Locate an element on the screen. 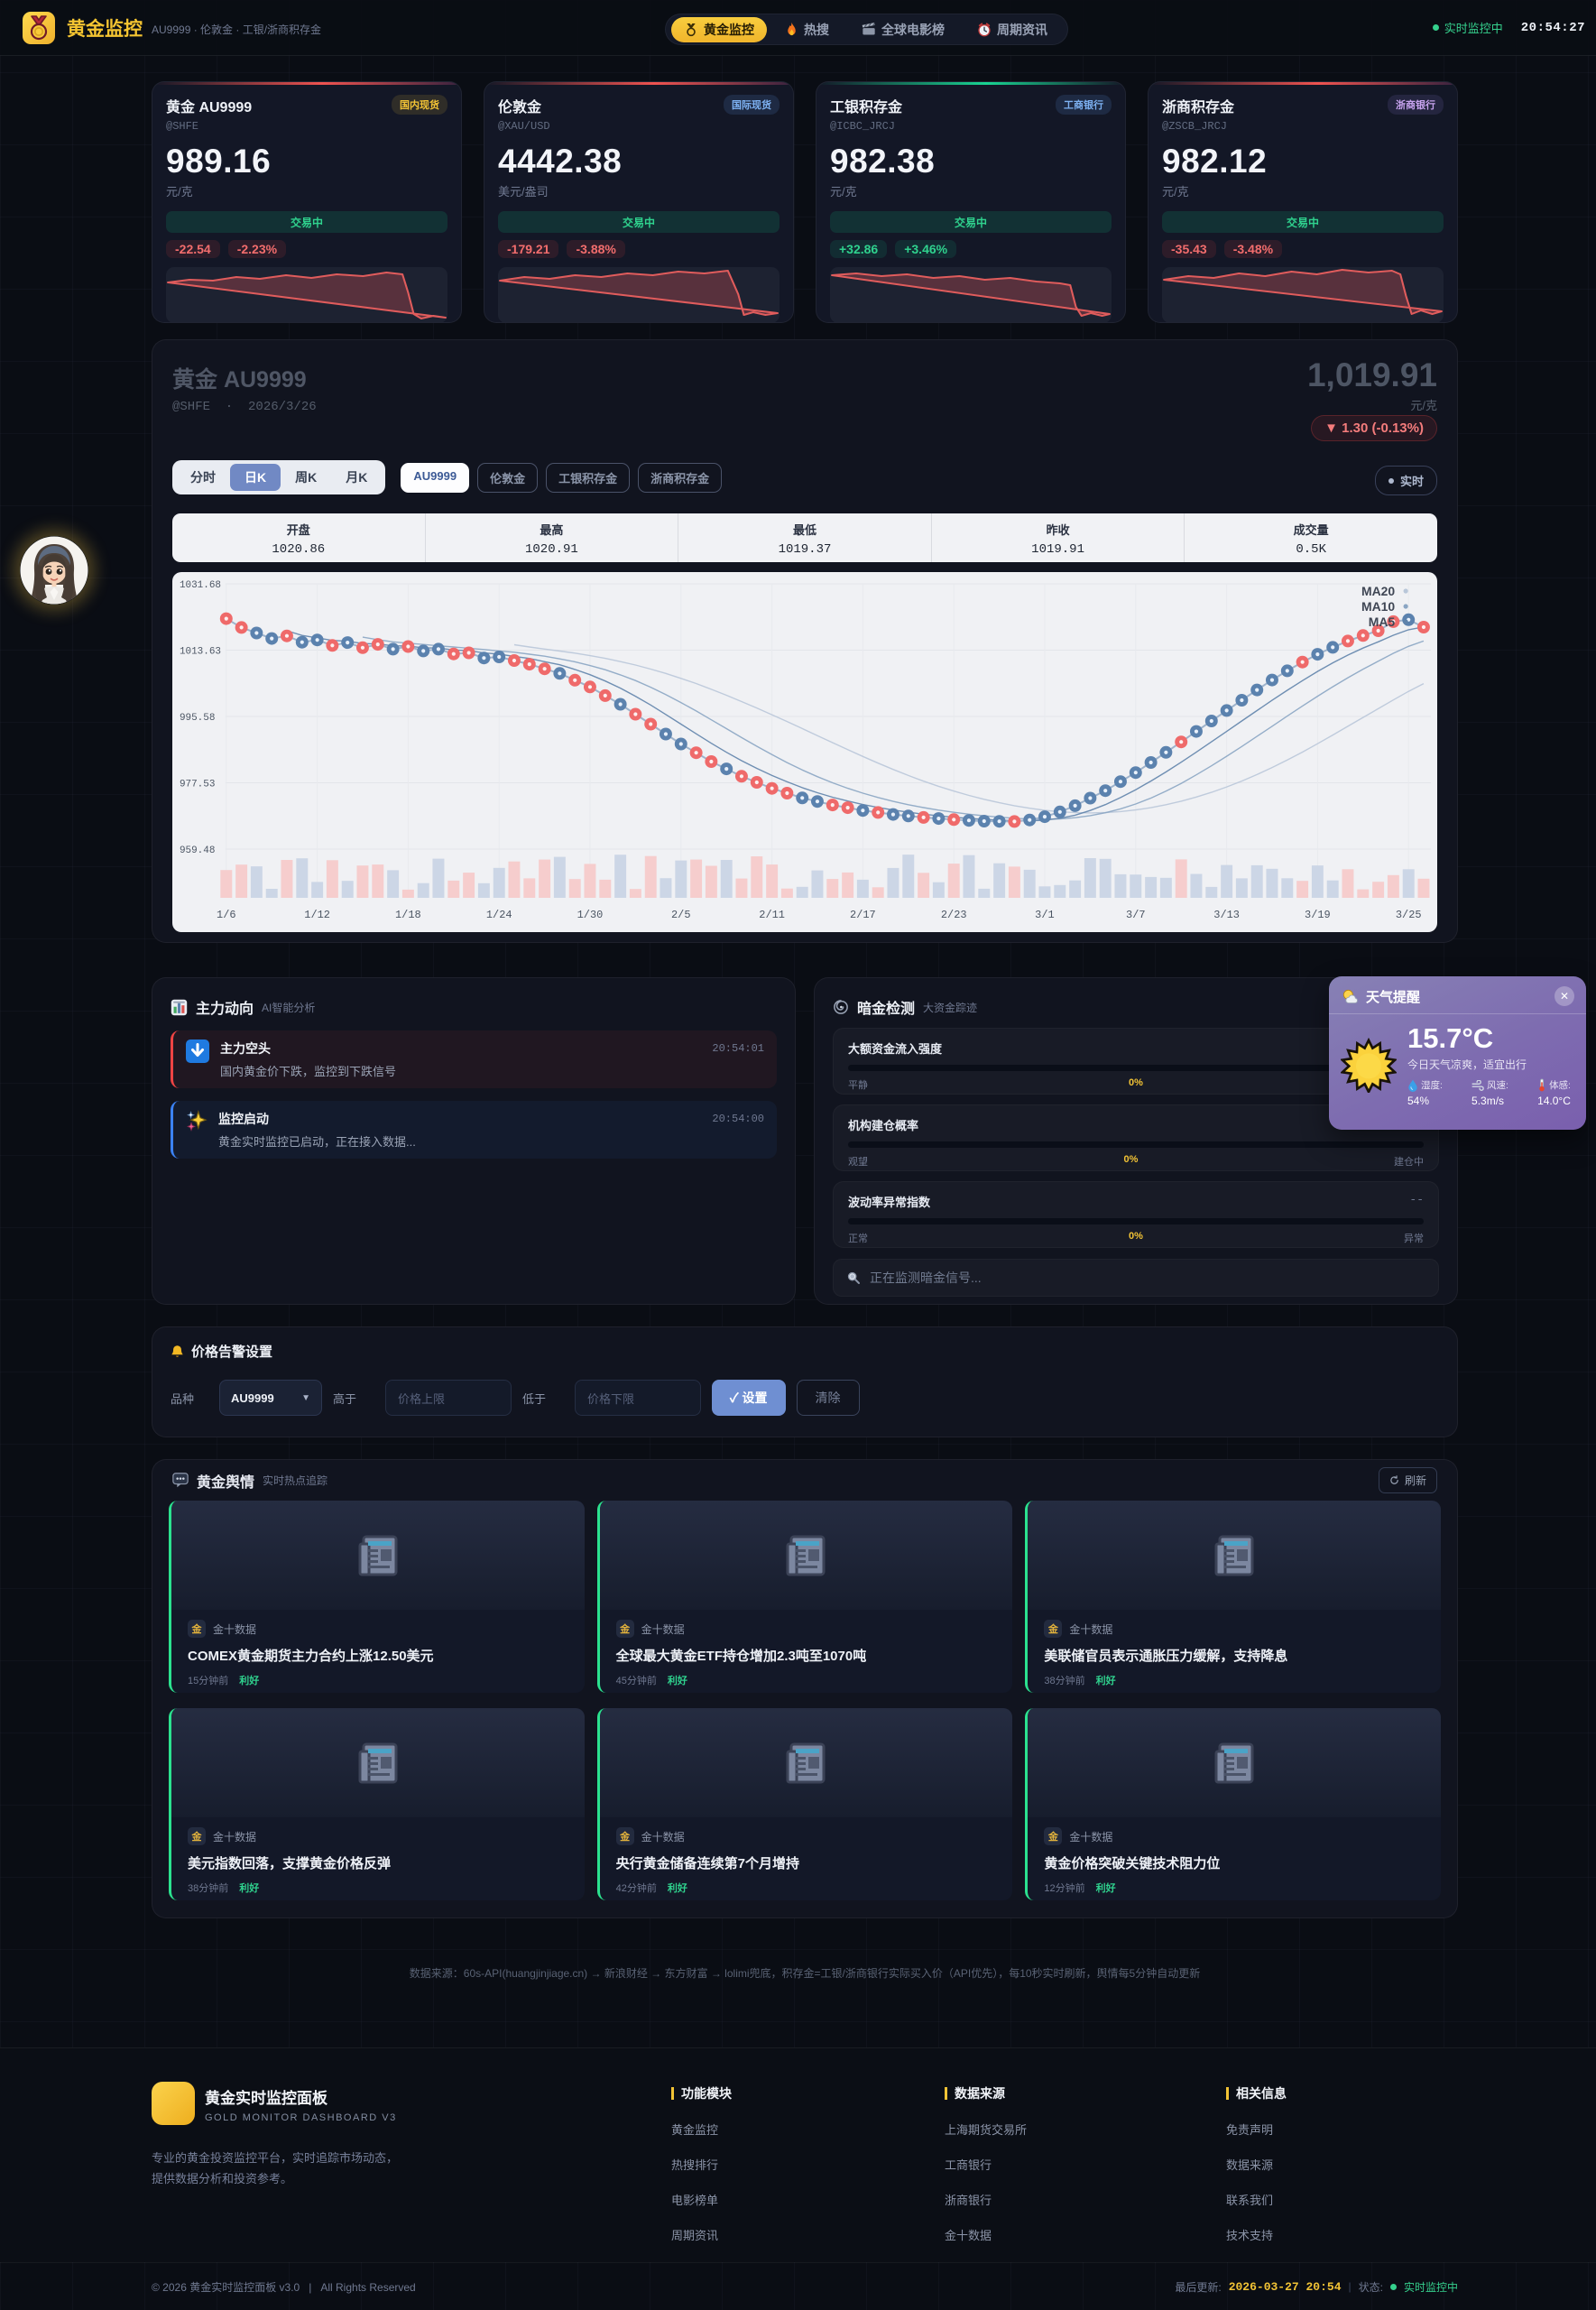 This screenshot has height=2310, width=1596. svg-text: 1/18 is located at coordinates (408, 915).